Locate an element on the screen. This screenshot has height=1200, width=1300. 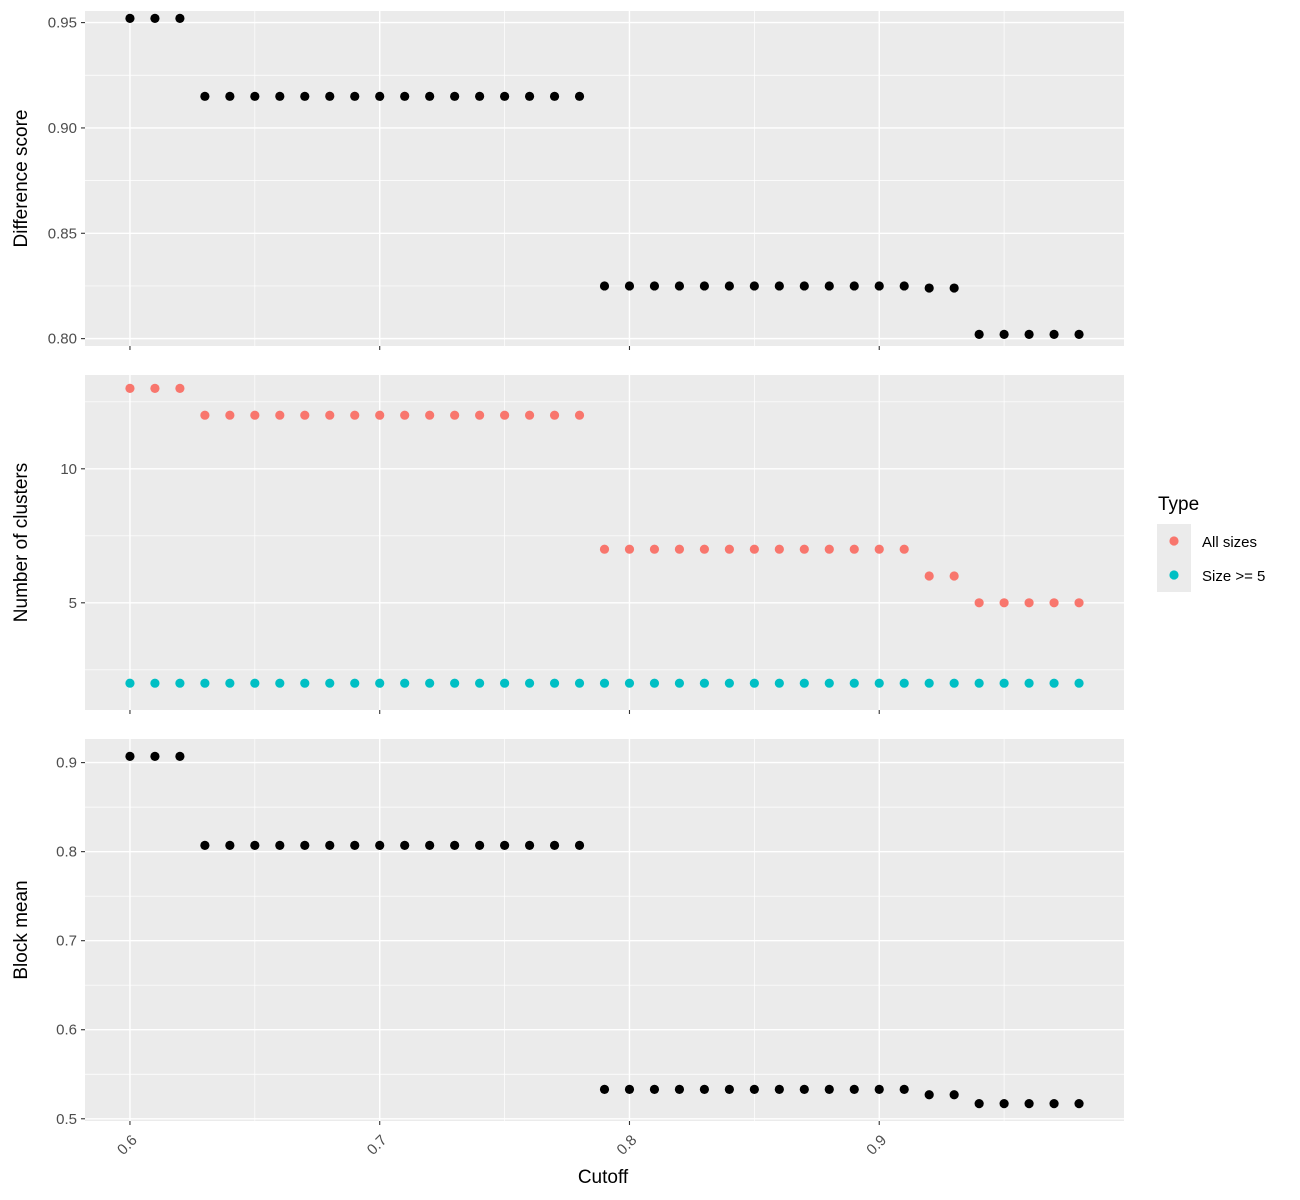
x-tick-label: 0.8 is located at coordinates (627, 1145).